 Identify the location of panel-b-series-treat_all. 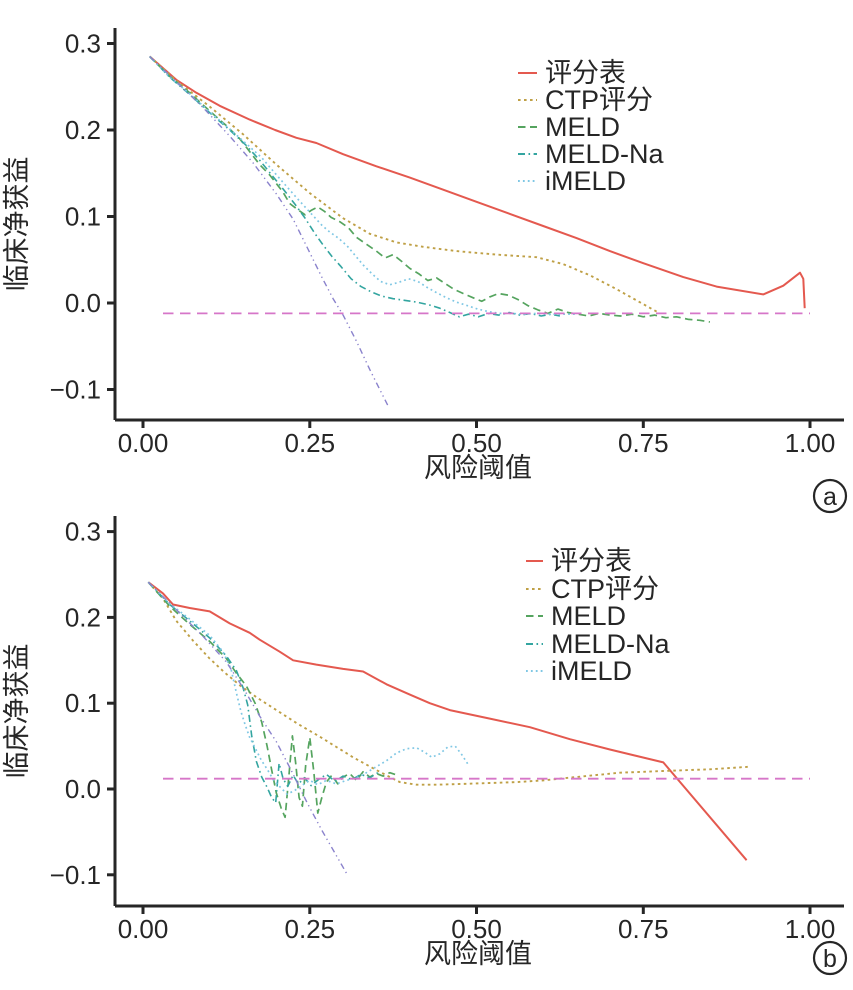
(247, 727).